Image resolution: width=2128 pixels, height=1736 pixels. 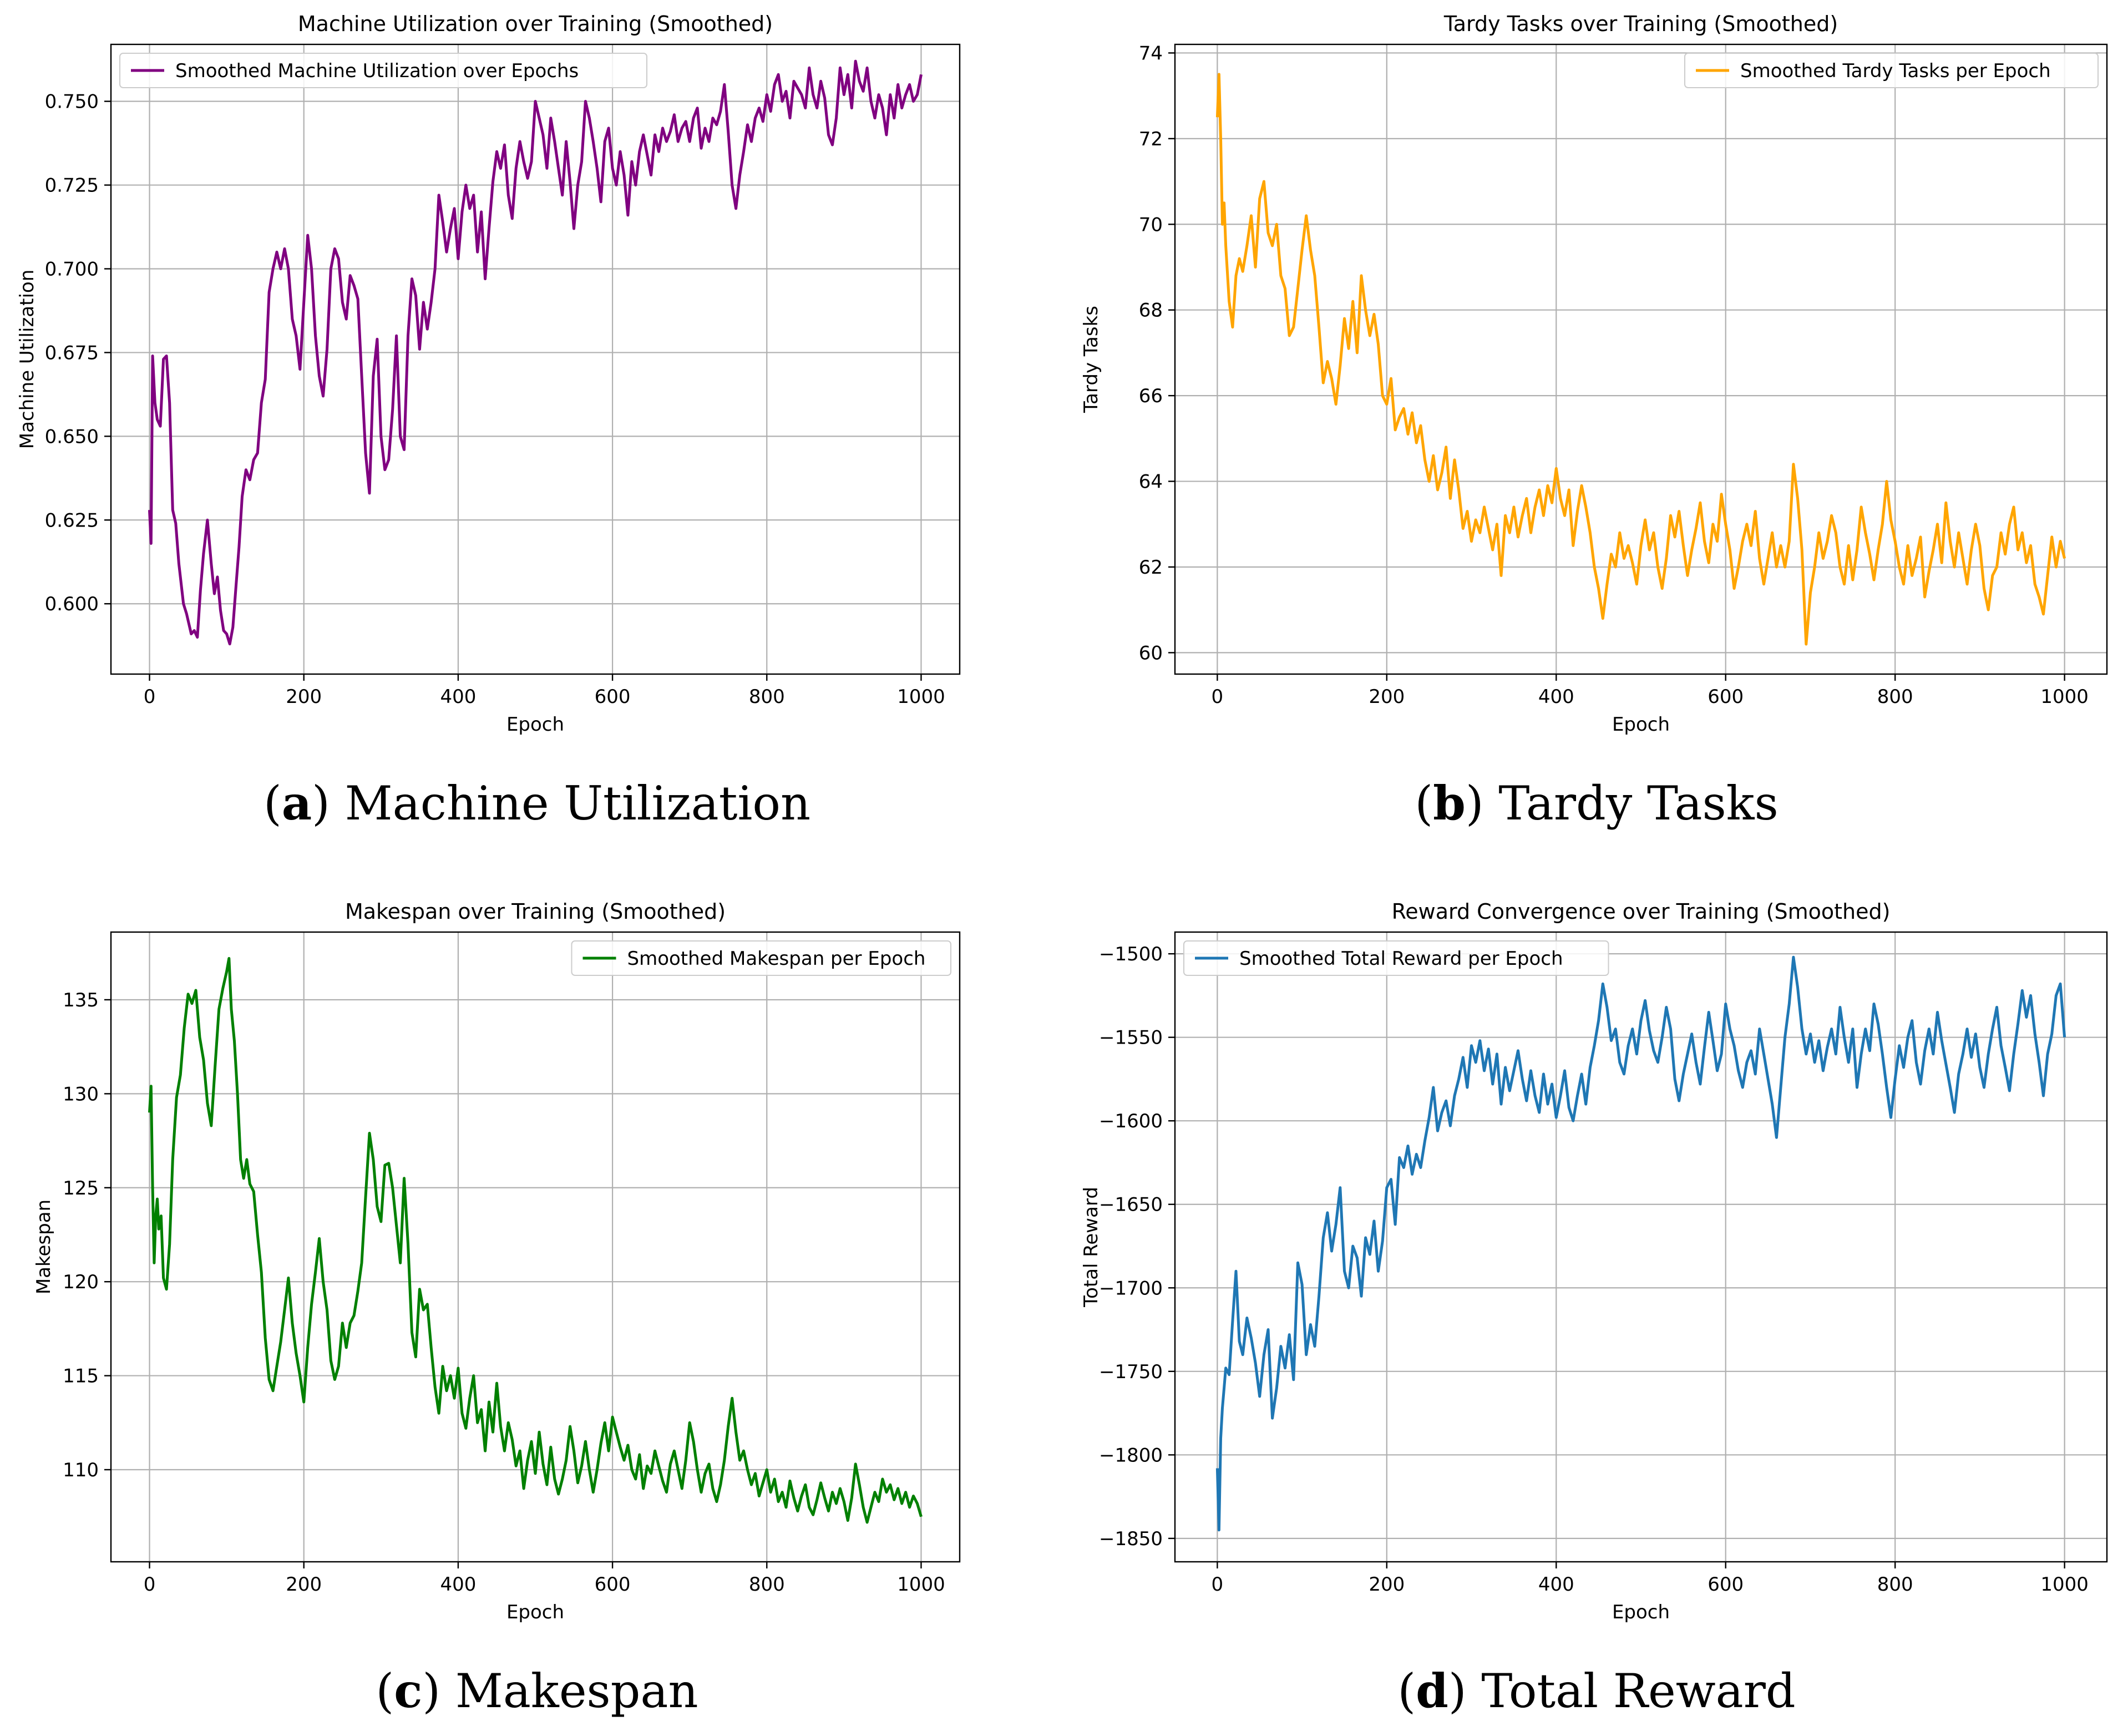 I want to click on y-tick-label: −1700, so click(x=1131, y=1288).